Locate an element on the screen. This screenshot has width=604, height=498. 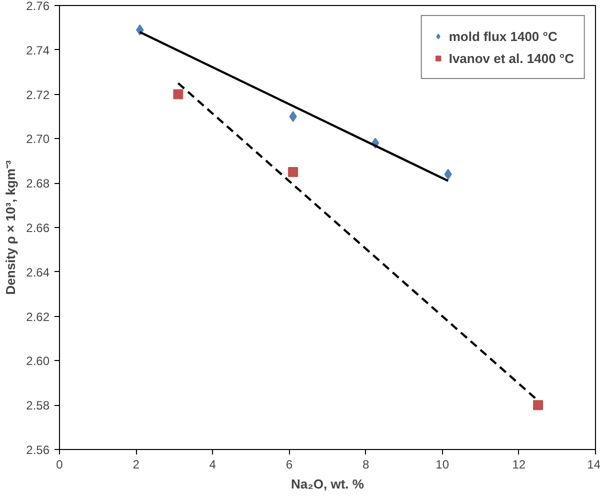
y-tick-label: 2.62 is located at coordinates (38, 317).